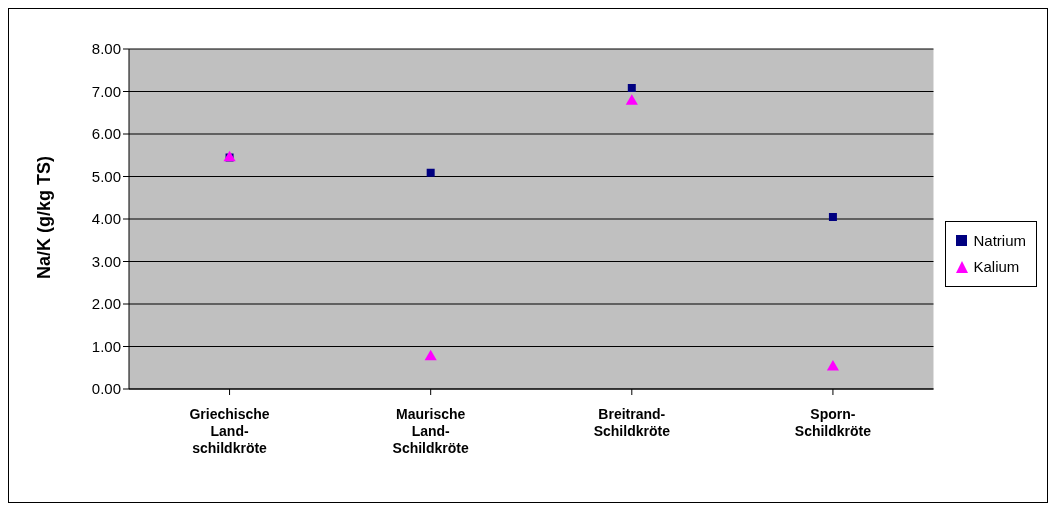 This screenshot has height=506, width=1053. What do you see at coordinates (229, 431) in the screenshot?
I see `x-tick-label: Griechische Land- schildkröte` at bounding box center [229, 431].